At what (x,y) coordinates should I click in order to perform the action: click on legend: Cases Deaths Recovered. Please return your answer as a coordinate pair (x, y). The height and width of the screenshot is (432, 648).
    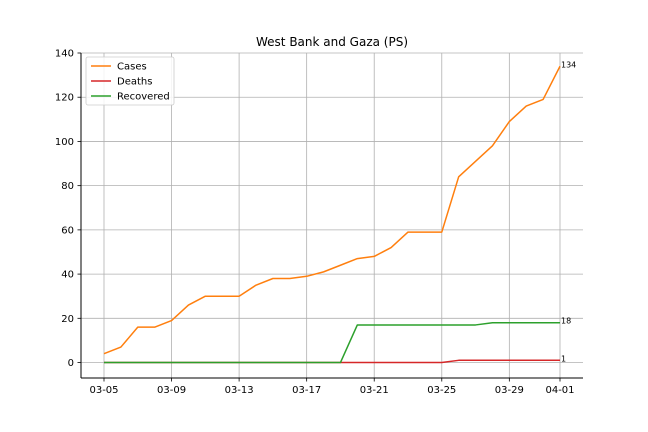
    Looking at the image, I should click on (130, 81).